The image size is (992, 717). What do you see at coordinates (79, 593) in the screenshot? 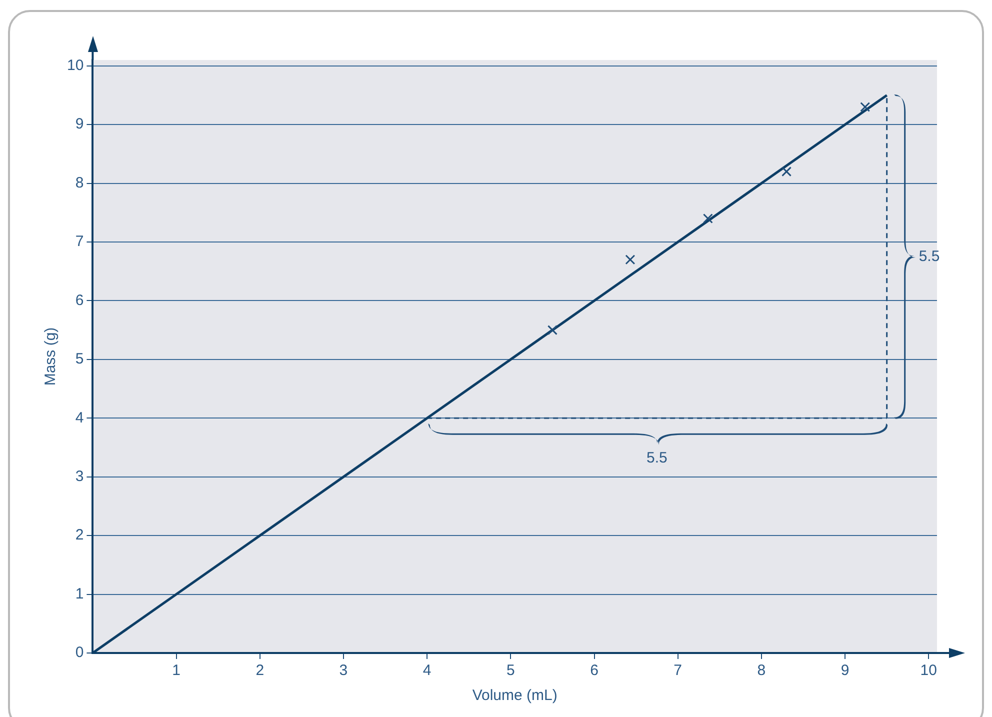
I see `y-tick-label: 1` at bounding box center [79, 593].